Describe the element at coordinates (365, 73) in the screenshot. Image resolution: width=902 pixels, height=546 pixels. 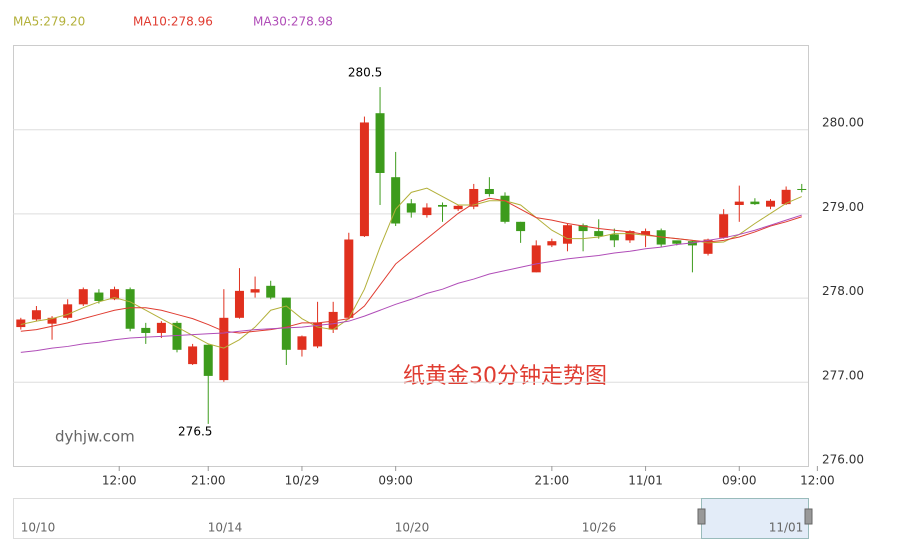
I see `max-label: 280.5` at that location.